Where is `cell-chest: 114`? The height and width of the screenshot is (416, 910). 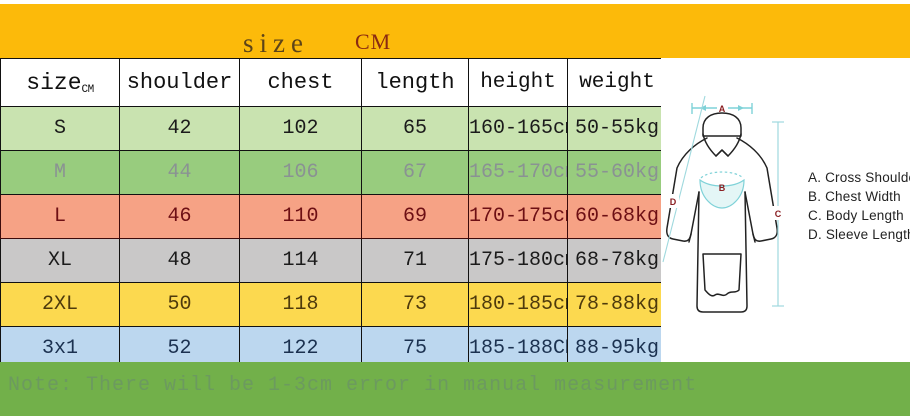 cell-chest: 114 is located at coordinates (300, 260).